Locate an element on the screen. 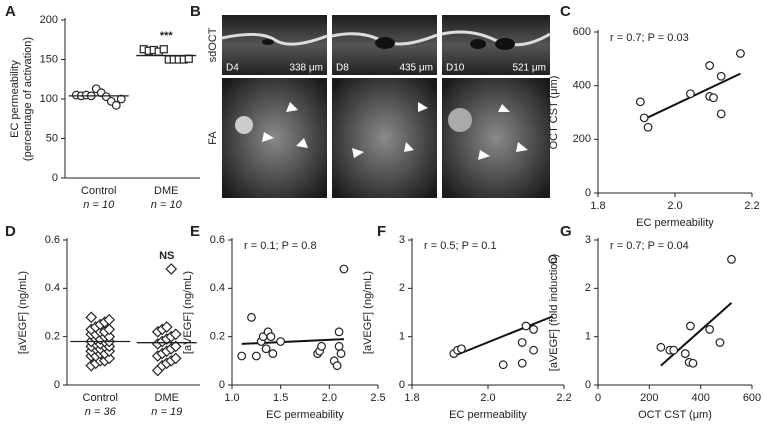  day-label: D10 is located at coordinates (455, 68).